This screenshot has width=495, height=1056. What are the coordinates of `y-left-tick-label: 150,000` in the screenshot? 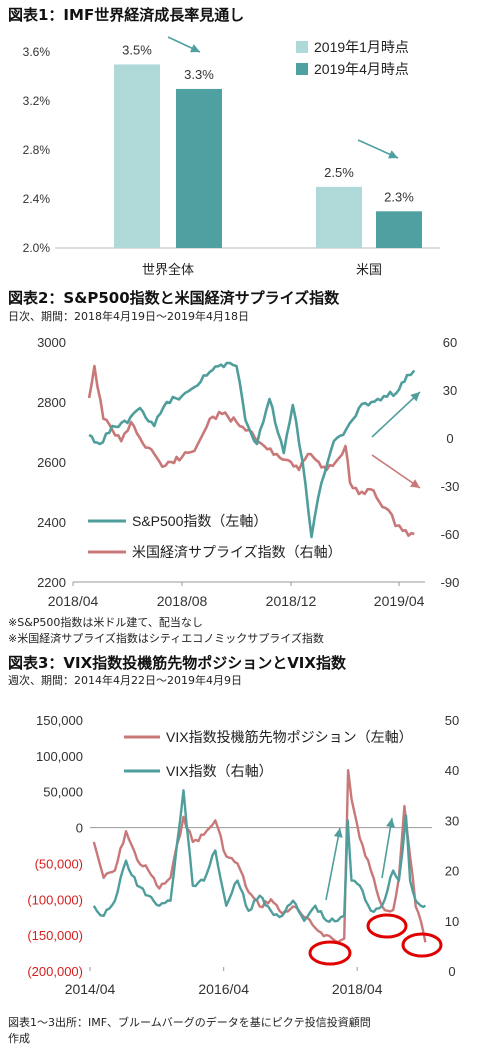 It's located at (59, 720).